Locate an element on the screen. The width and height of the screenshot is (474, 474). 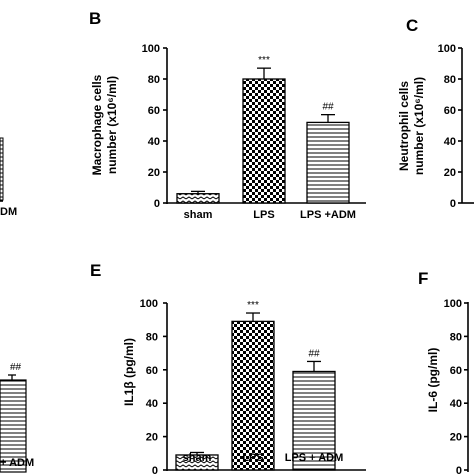
f-y-axis-label: IL-6 (pg/ml) is located at coordinates (433, 380).